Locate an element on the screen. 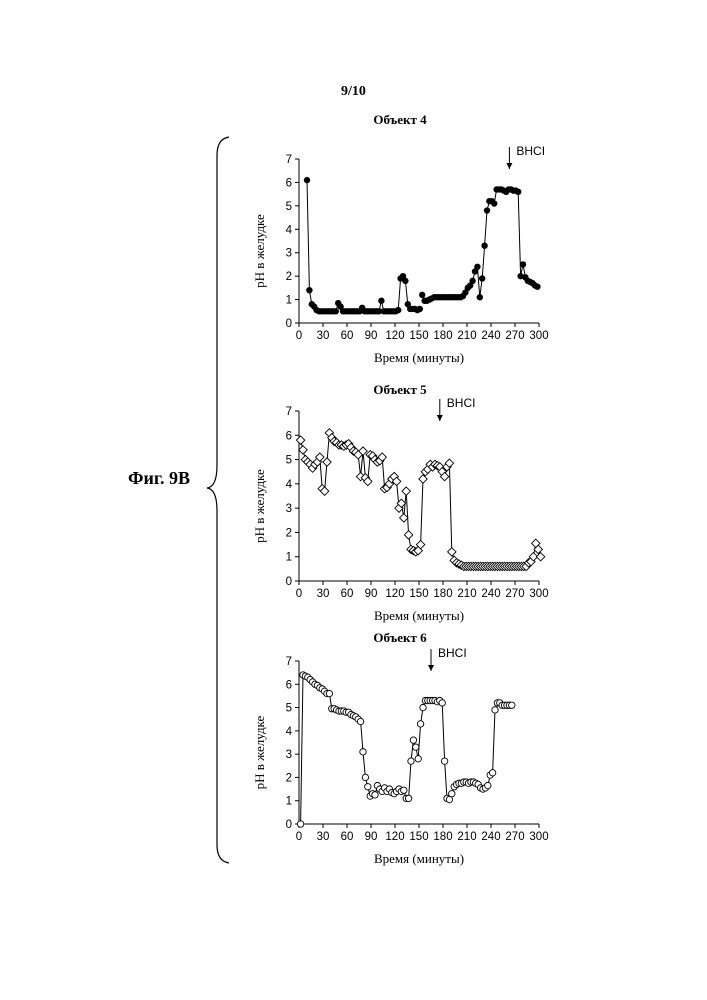  x-axis-label: Время (минуты) is located at coordinates (419, 858).